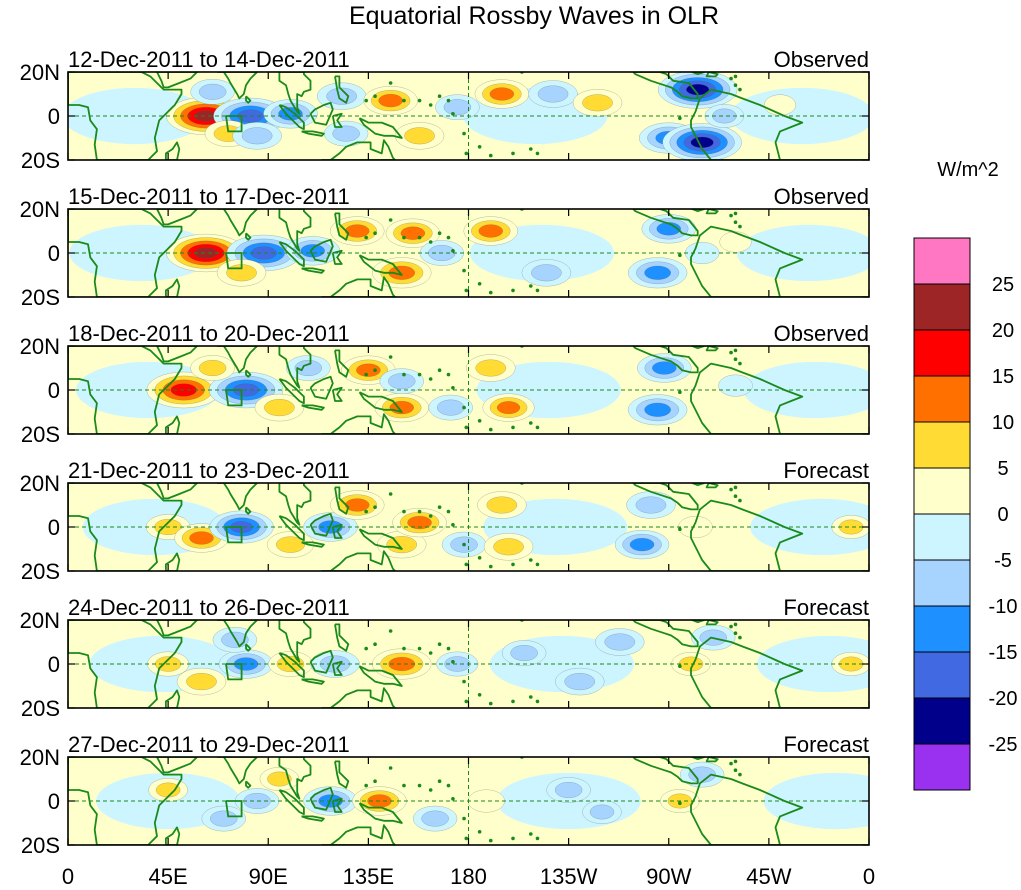 The height and width of the screenshot is (890, 1021). I want to click on colorbar: 25 20 15 10 5 0 -5 -10 -15 -20 -25, so click(965, 514).